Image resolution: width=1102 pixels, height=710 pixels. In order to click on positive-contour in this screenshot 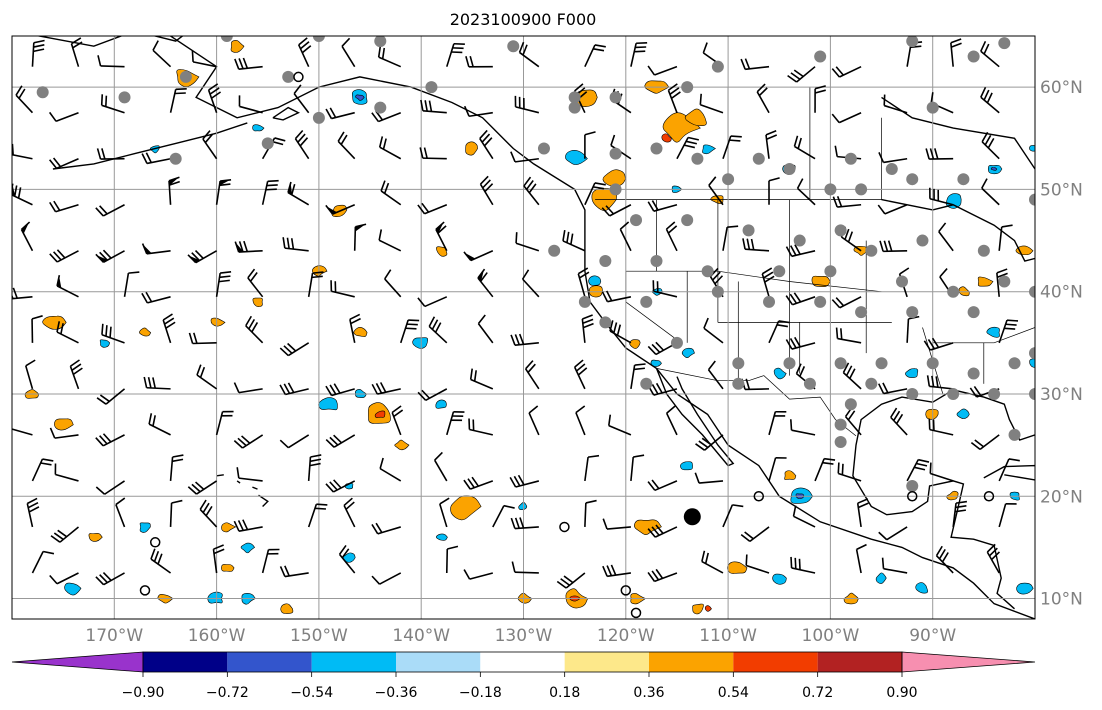, I will do `click(442, 251)`.